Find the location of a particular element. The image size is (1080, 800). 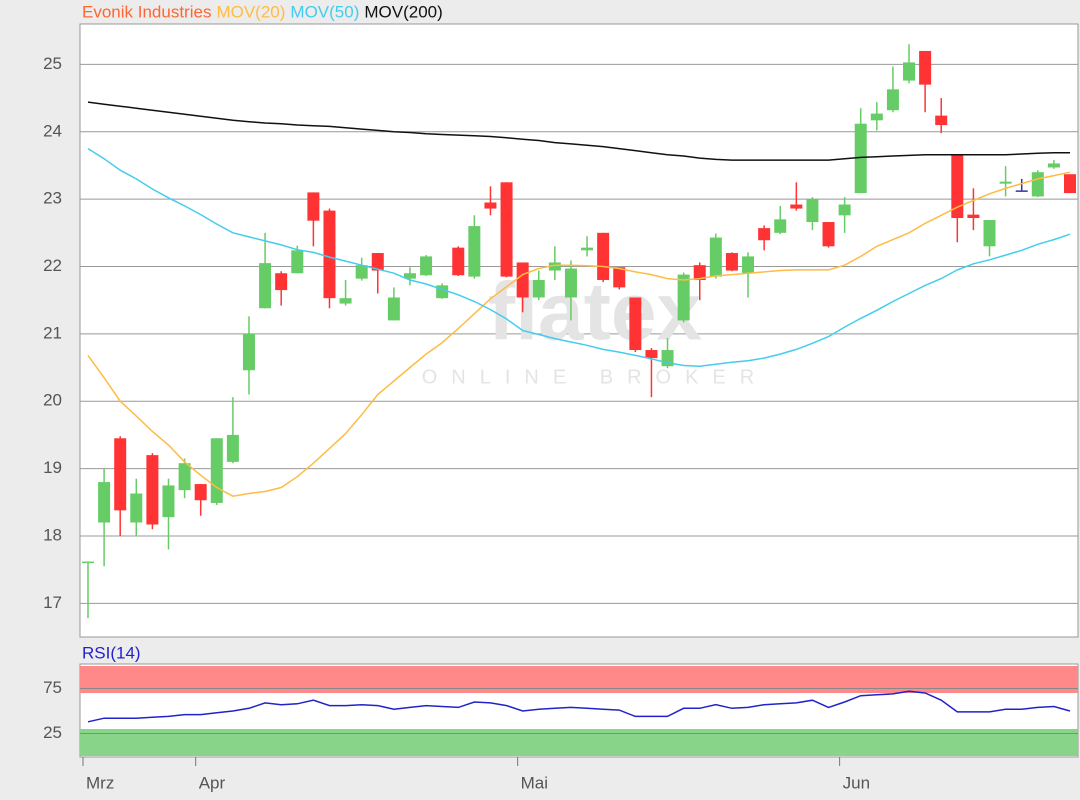

legend-entry: MOV(20) is located at coordinates (250, 11).